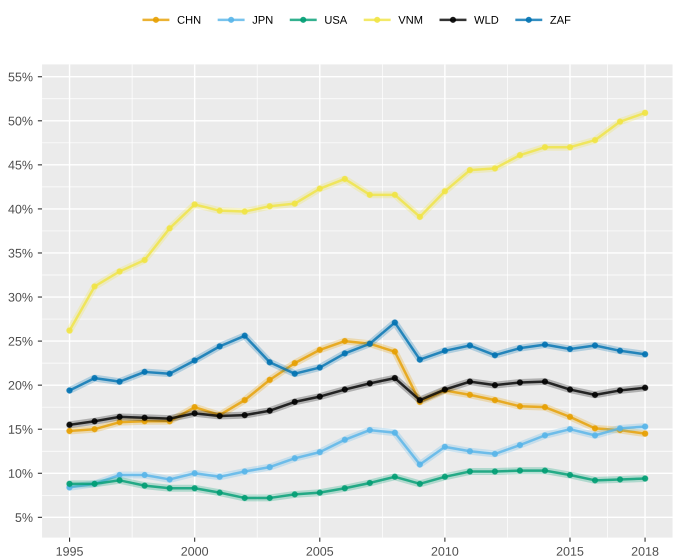 This screenshot has height=560, width=678. I want to click on x-tick-label: 2015, so click(570, 551).